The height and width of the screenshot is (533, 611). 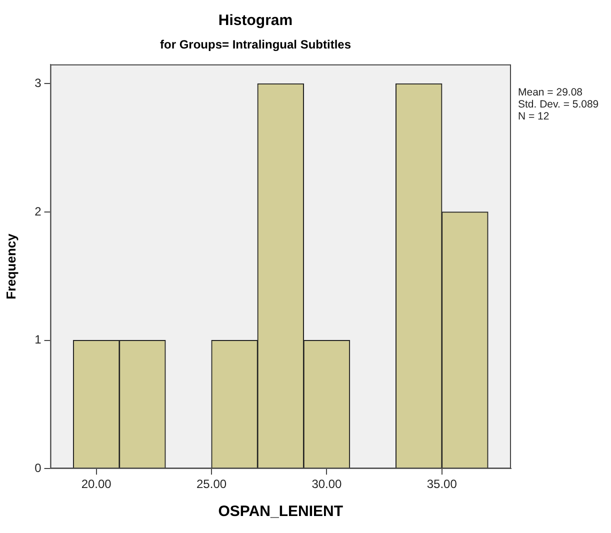 I want to click on y-tick-label: 3, so click(x=38, y=83).